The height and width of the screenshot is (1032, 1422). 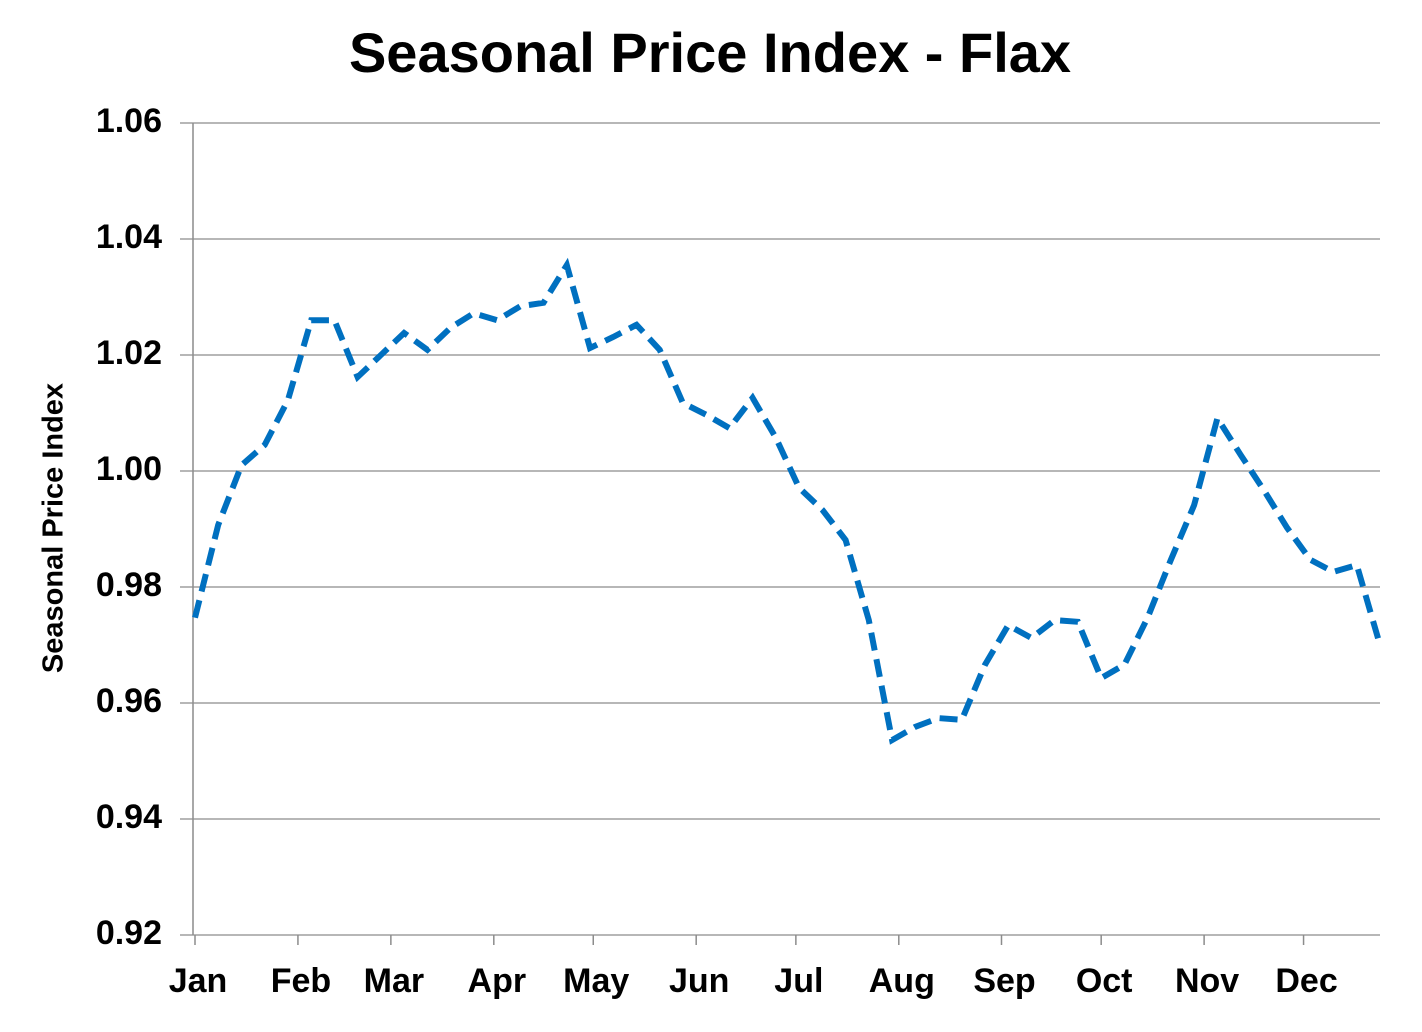 What do you see at coordinates (394, 981) in the screenshot?
I see `x-tick-label: Mar` at bounding box center [394, 981].